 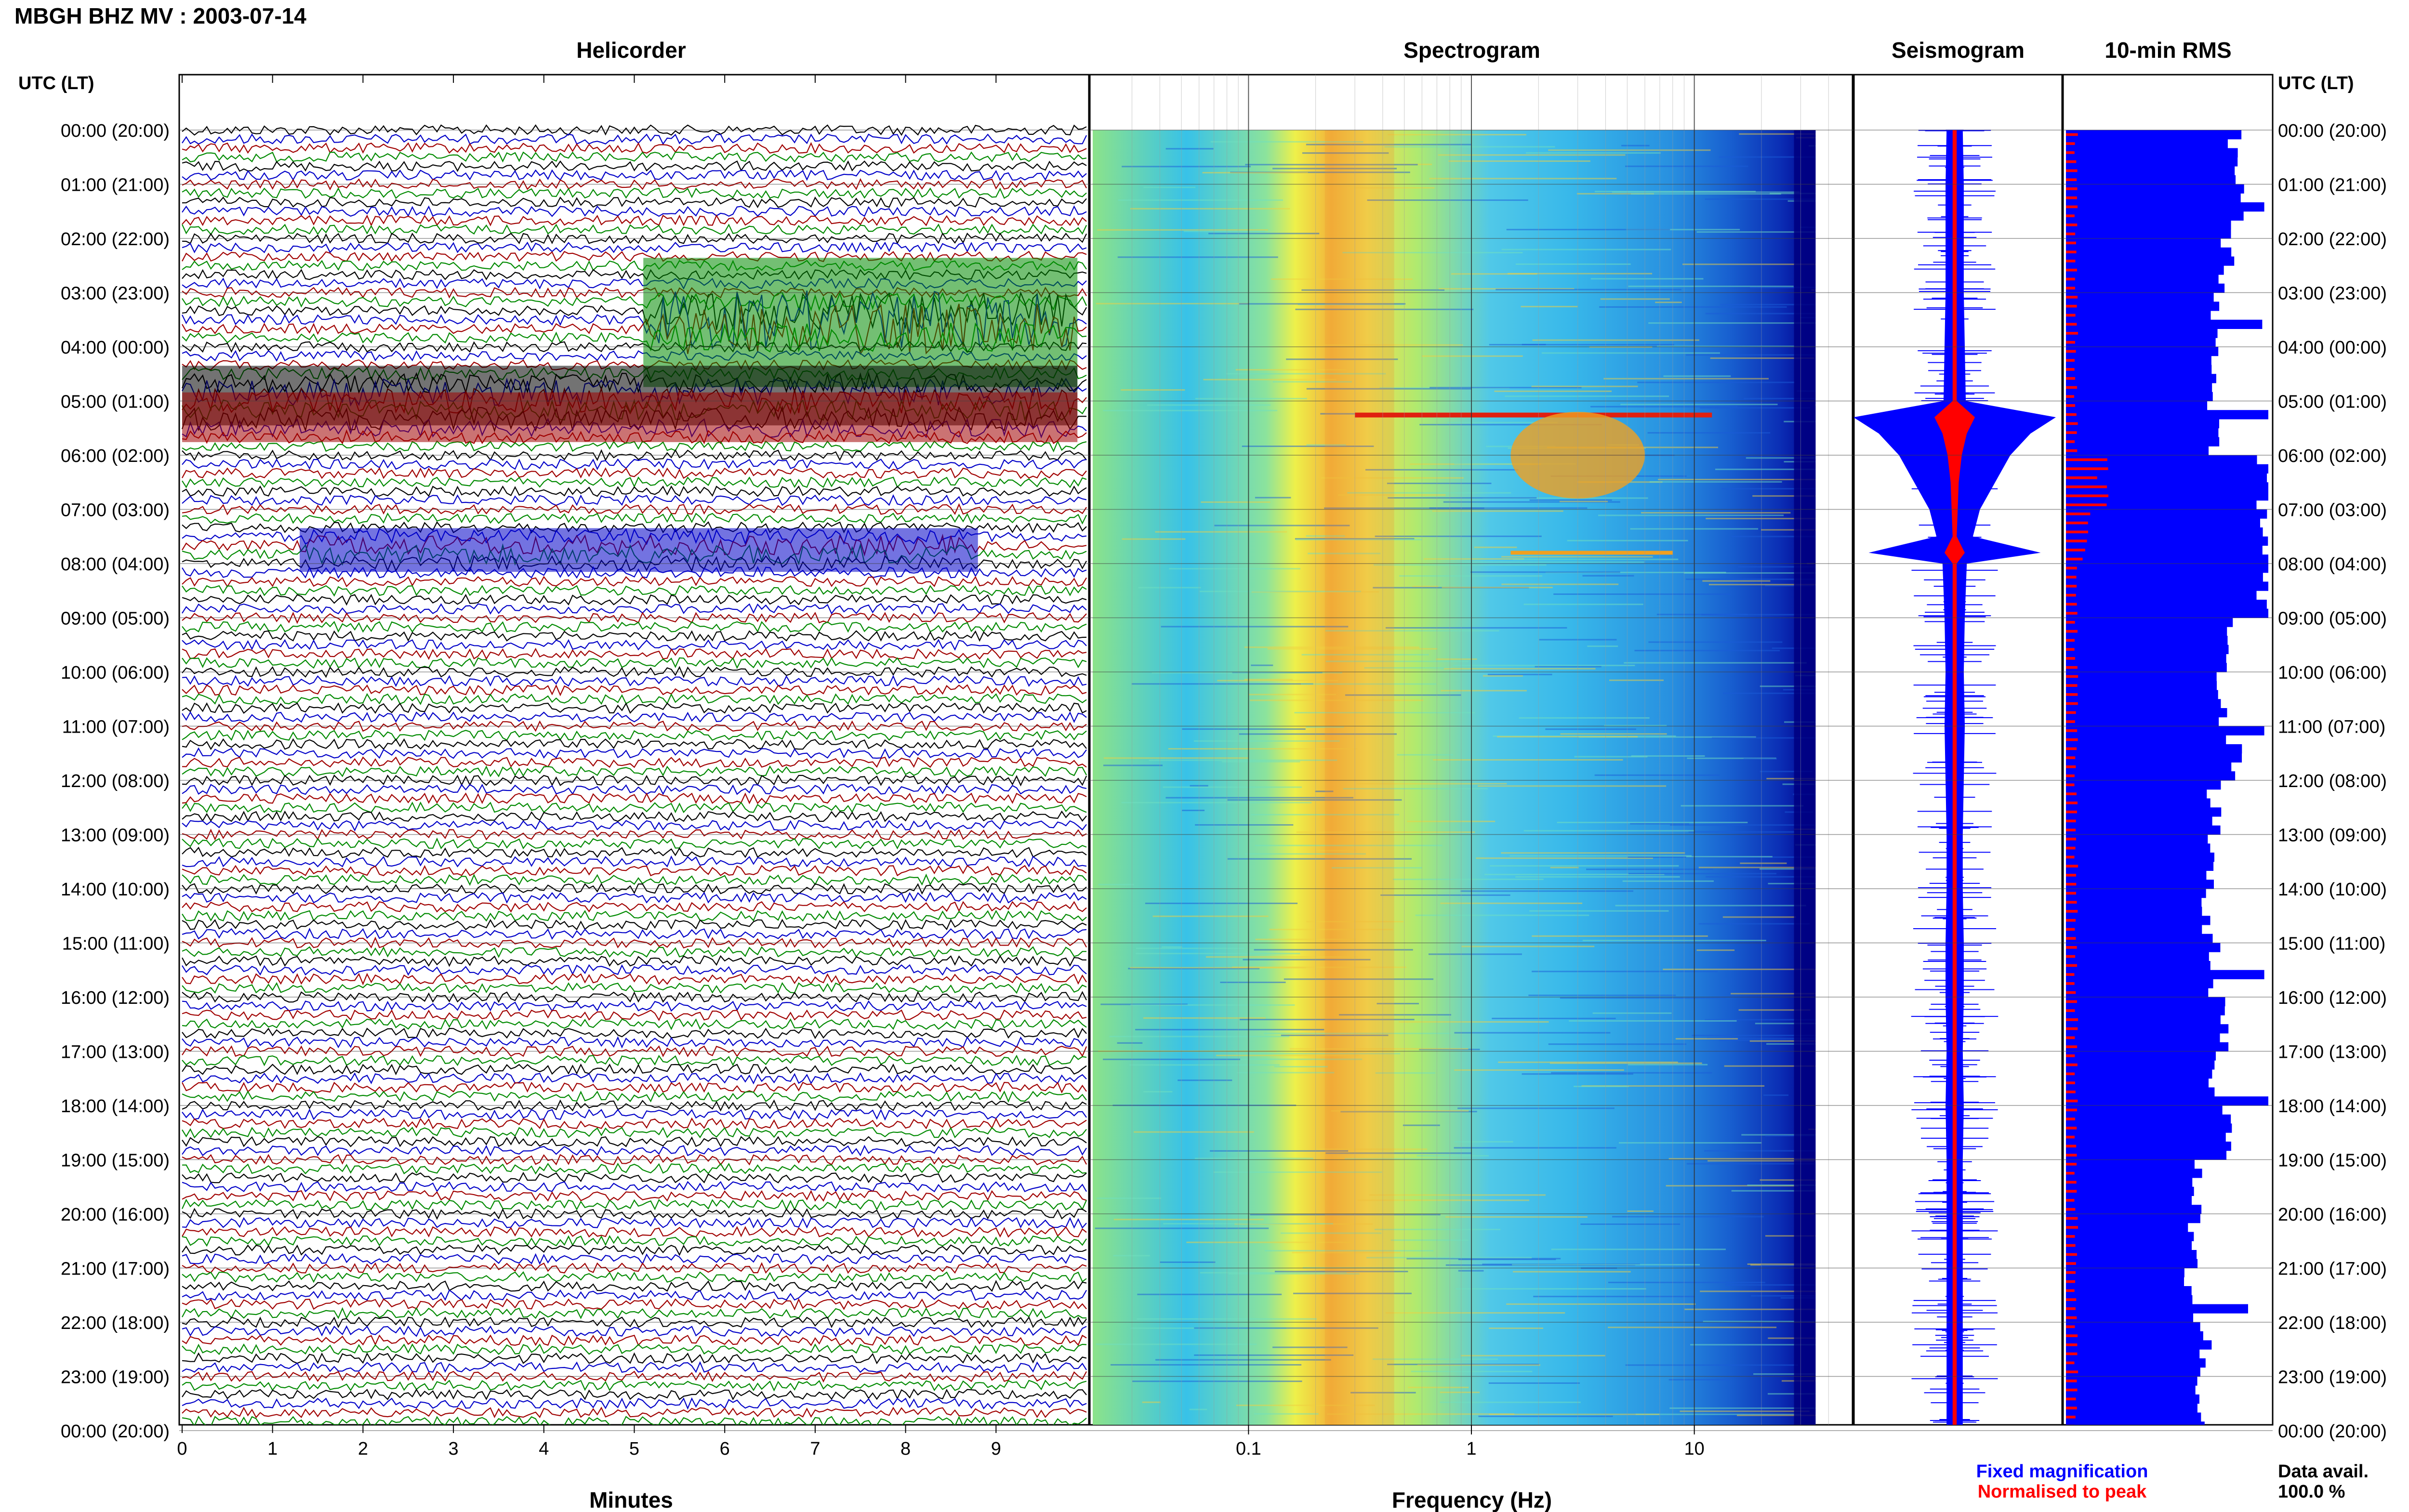 I want to click on hour-tick-label-left: 16:00 (12:00), so click(x=115, y=998).